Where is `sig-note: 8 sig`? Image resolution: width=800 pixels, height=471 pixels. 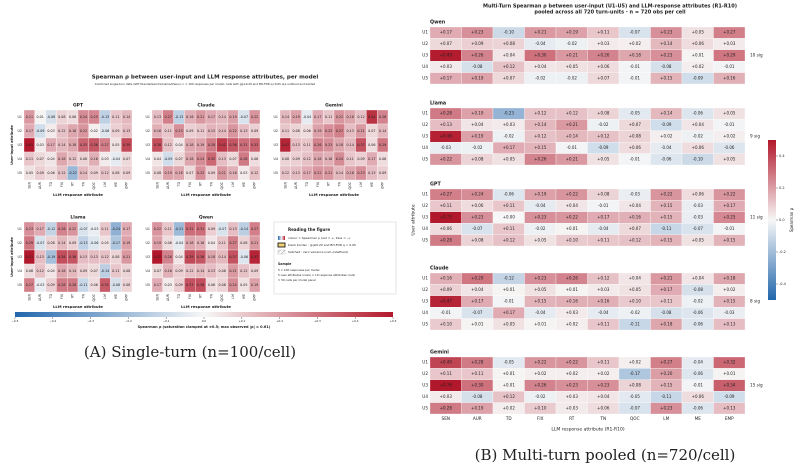 sig-note: 8 sig is located at coordinates (755, 301).